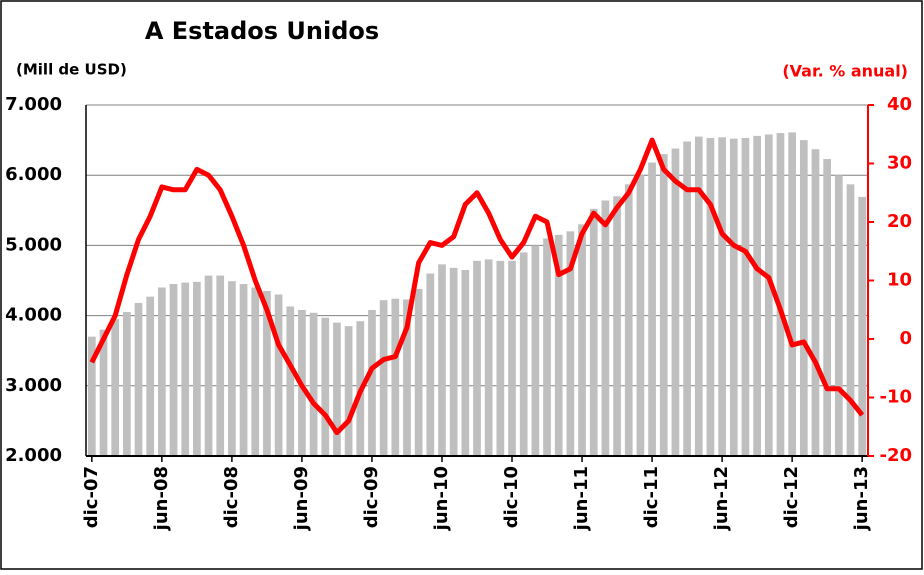  Describe the element at coordinates (301, 498) in the screenshot. I see `x-tick-label: jun-09` at that location.